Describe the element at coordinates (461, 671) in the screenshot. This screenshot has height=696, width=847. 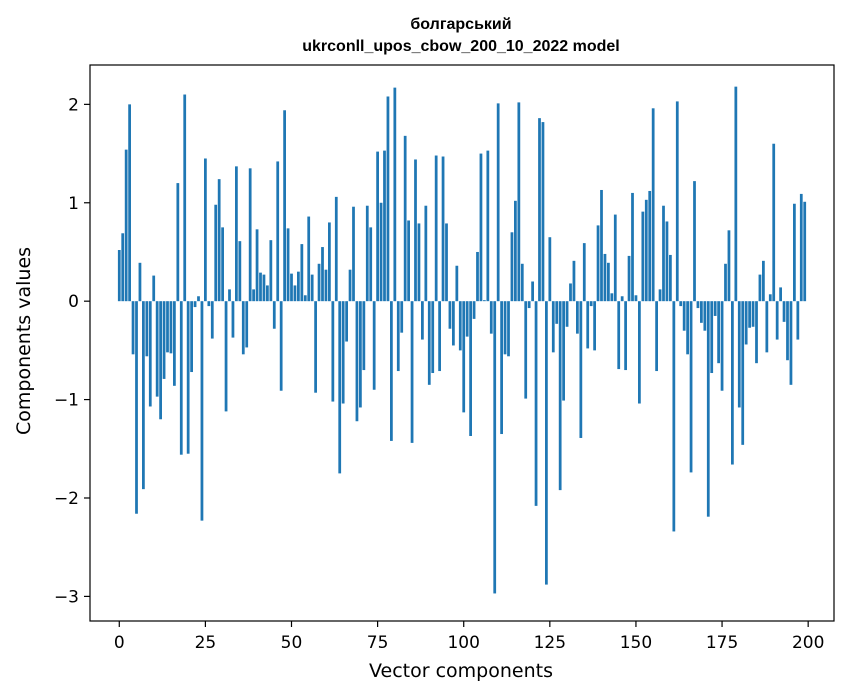
I see `x-axis-label: Vector components` at that location.